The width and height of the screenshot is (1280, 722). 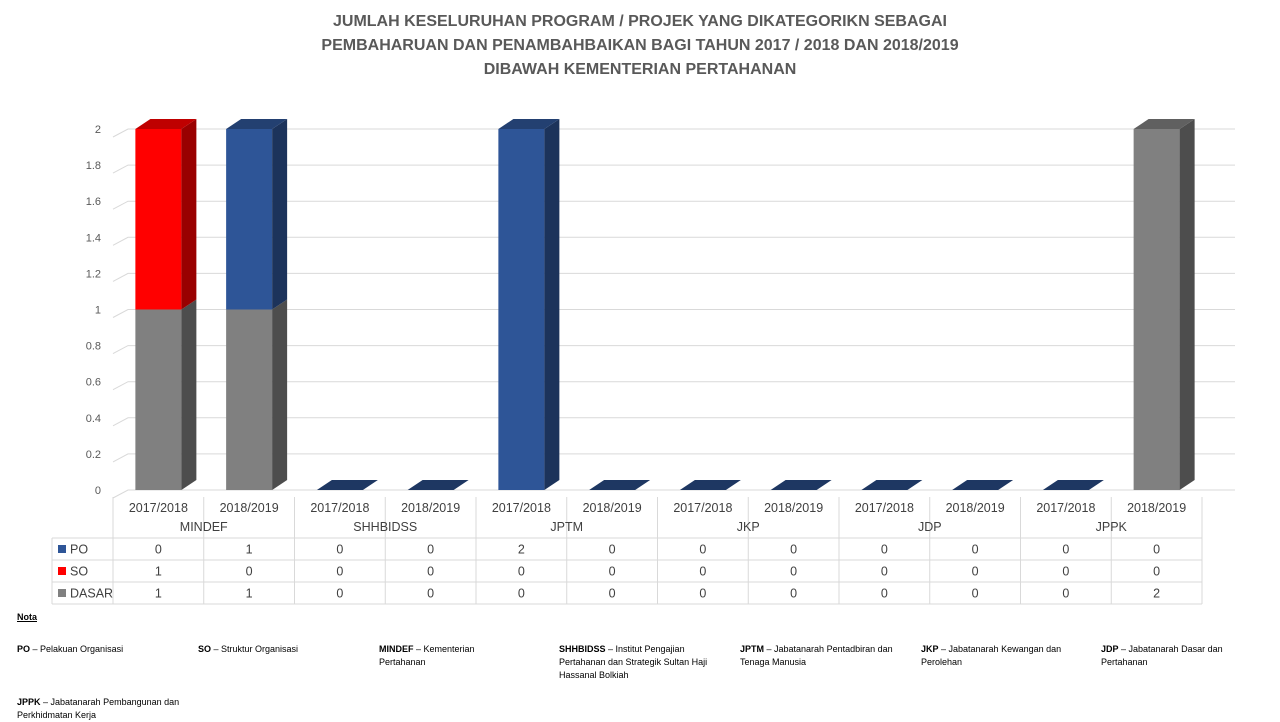 I want to click on x-group-label: MINDEF, so click(x=204, y=527).